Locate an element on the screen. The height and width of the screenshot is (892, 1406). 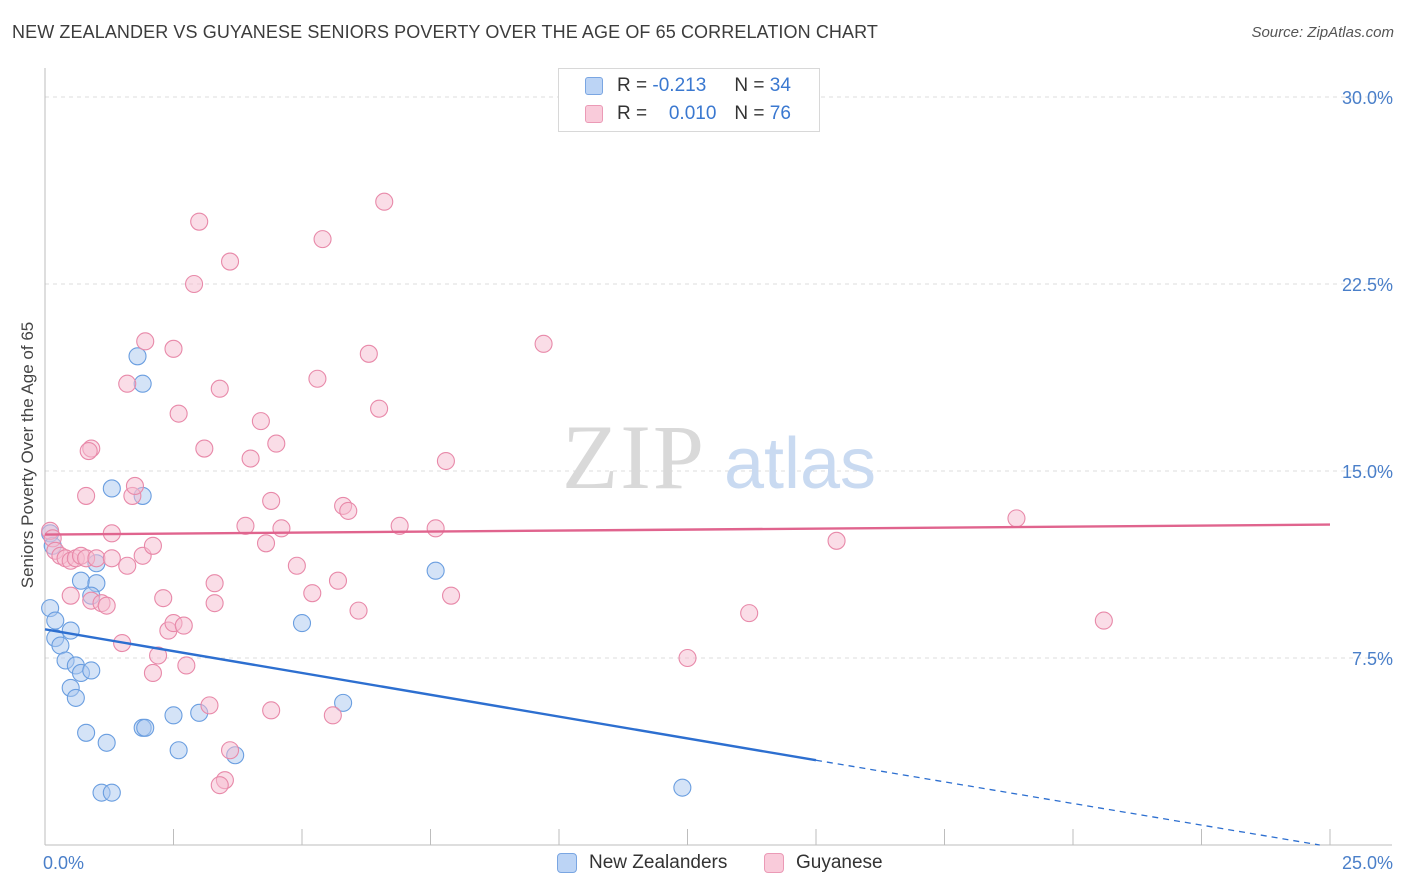
trend-line-extension-new-zealanders is located at coordinates (1067, 802).